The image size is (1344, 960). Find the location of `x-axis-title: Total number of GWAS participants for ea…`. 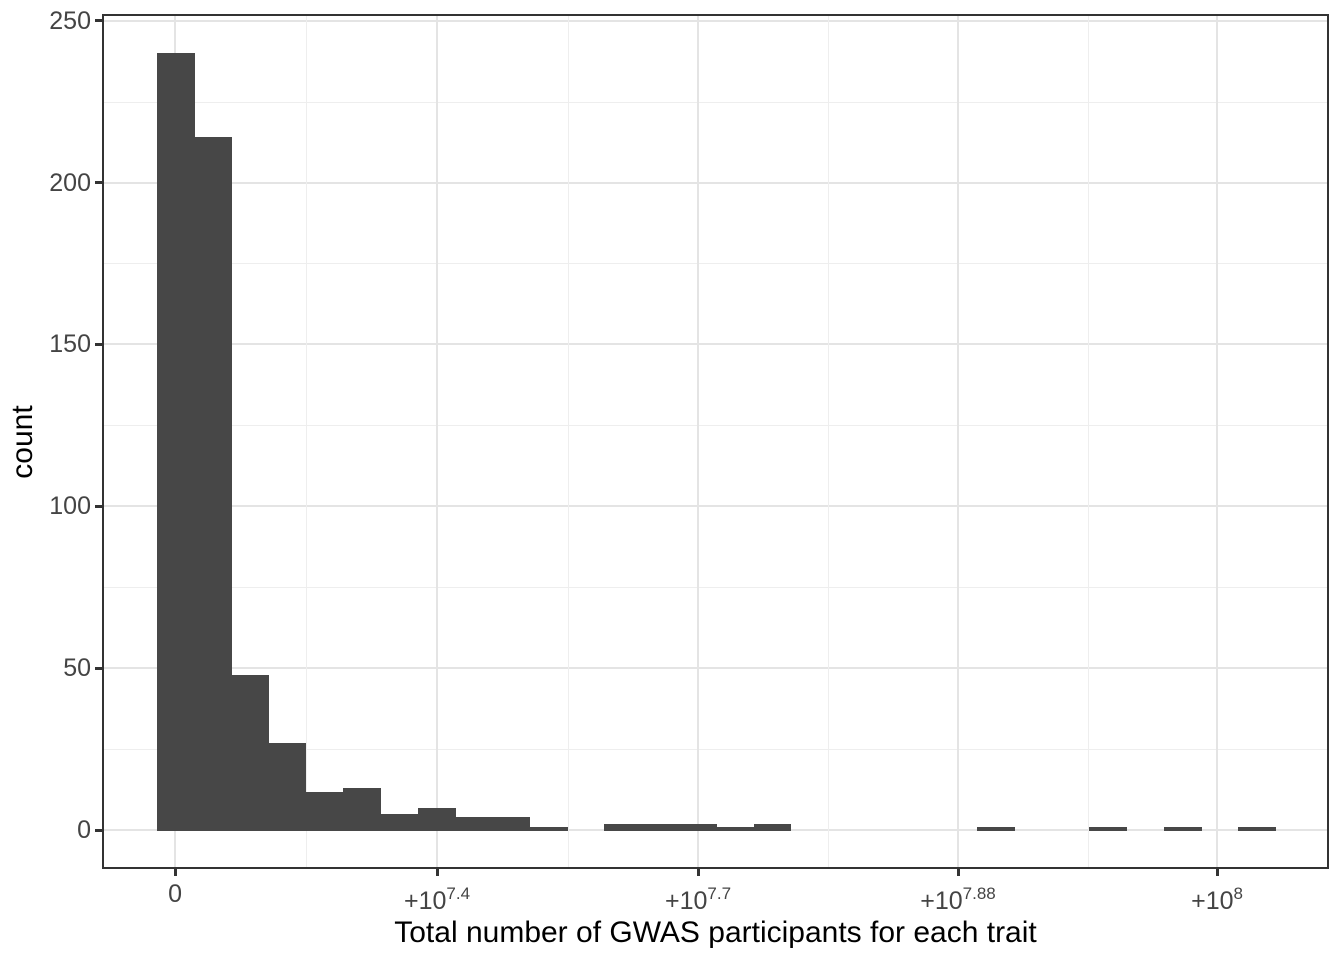

x-axis-title: Total number of GWAS participants for ea… is located at coordinates (715, 932).